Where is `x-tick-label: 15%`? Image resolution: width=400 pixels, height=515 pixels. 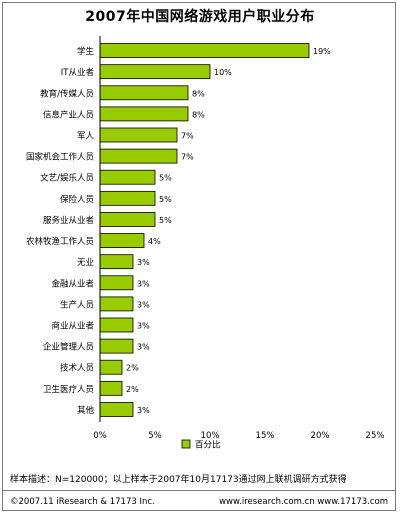 x-tick-label: 15% is located at coordinates (265, 436).